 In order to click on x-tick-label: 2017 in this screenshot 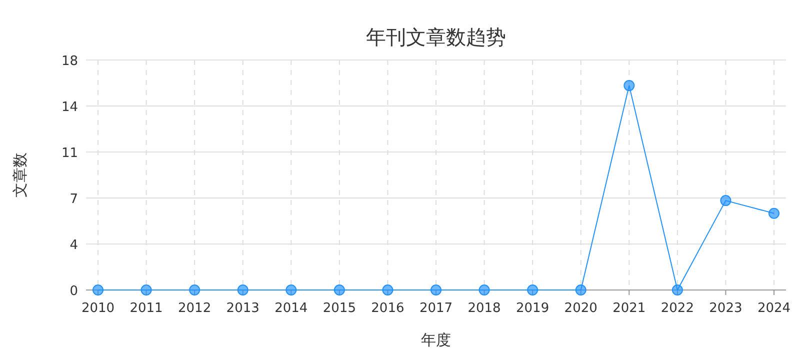, I will do `click(436, 308)`.